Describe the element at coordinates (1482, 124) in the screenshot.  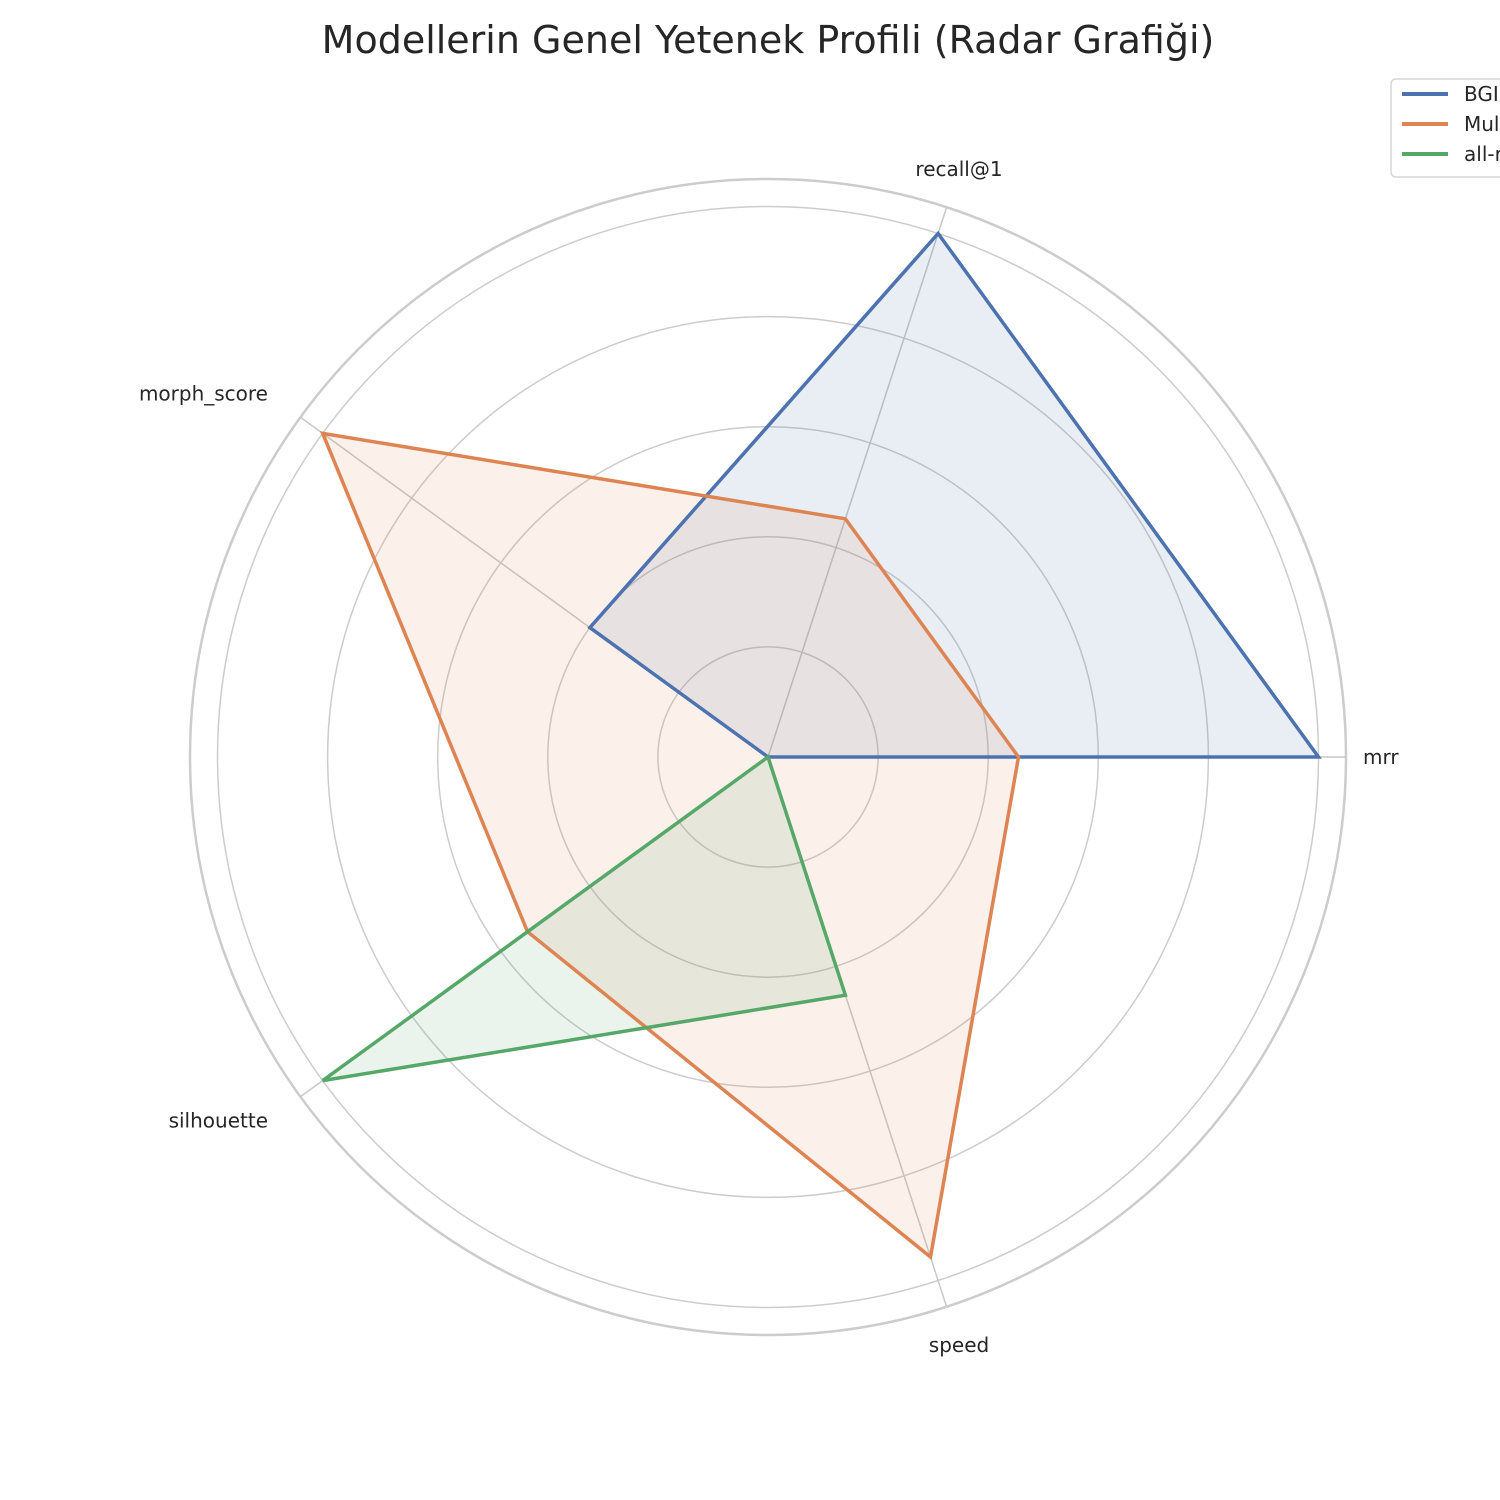
I see `legend-label-2: Mul` at that location.